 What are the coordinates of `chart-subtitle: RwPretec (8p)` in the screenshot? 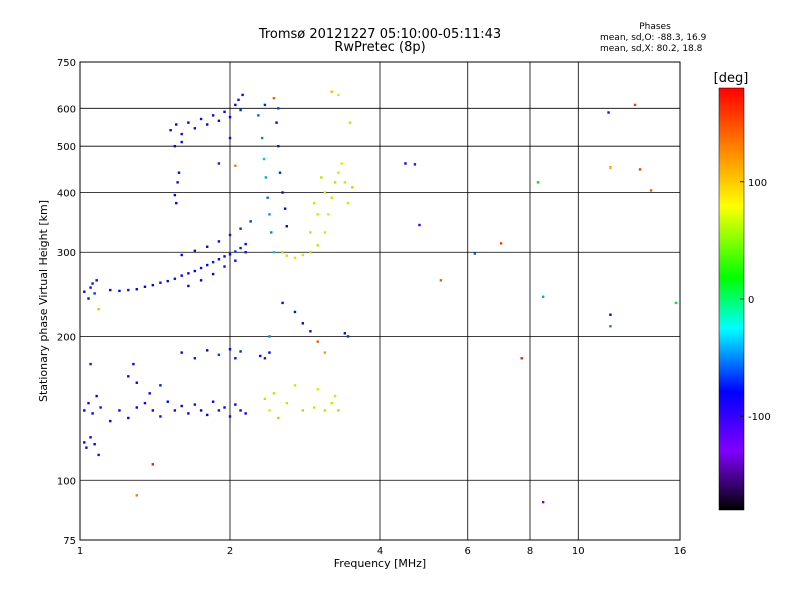 It's located at (380, 47).